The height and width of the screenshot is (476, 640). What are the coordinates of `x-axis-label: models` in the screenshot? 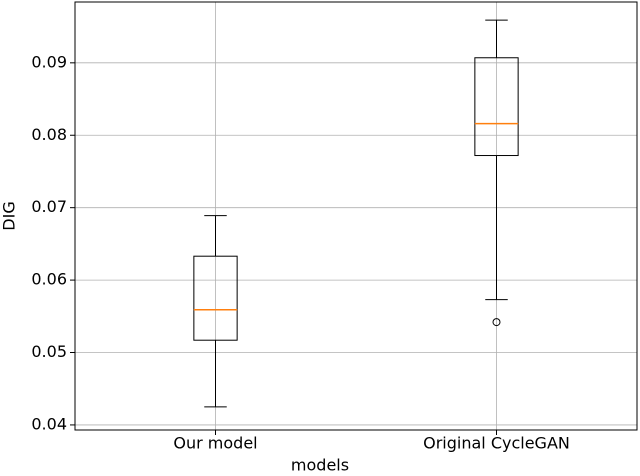 It's located at (320, 465).